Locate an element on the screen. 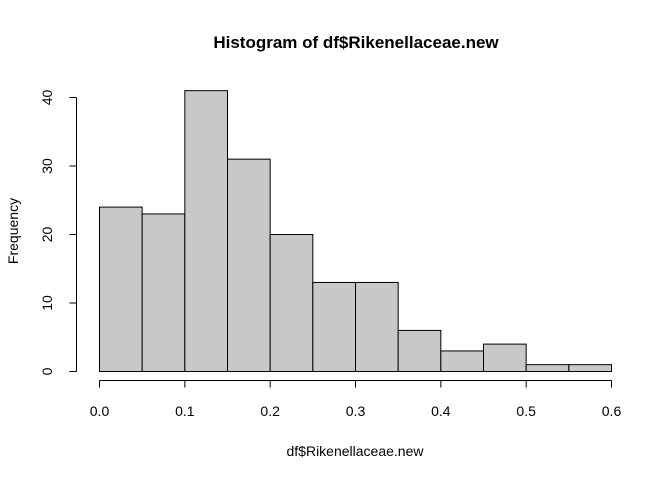 The width and height of the screenshot is (672, 480). y-axis-label: Frequency is located at coordinates (13, 231).